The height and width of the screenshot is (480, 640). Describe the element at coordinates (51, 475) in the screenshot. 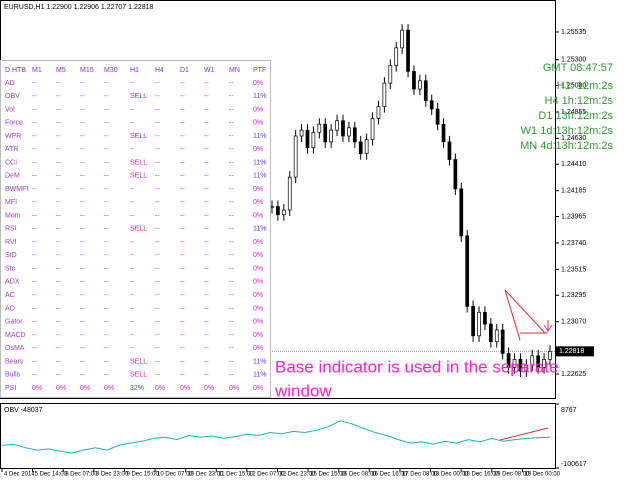

I see `x-tick-label: 5 Dec 14:00` at that location.